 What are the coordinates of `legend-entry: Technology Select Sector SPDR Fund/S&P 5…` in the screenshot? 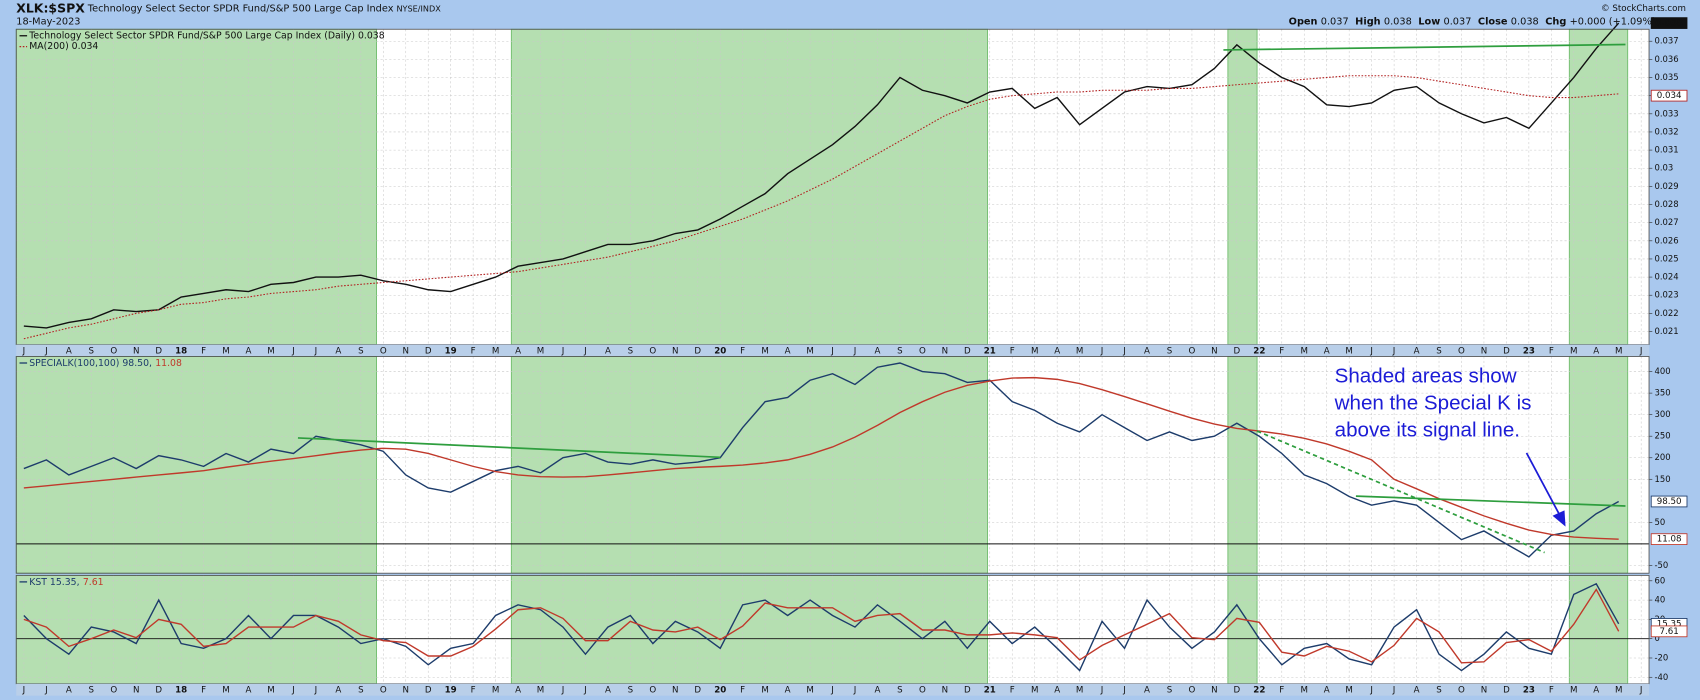 It's located at (206, 35).